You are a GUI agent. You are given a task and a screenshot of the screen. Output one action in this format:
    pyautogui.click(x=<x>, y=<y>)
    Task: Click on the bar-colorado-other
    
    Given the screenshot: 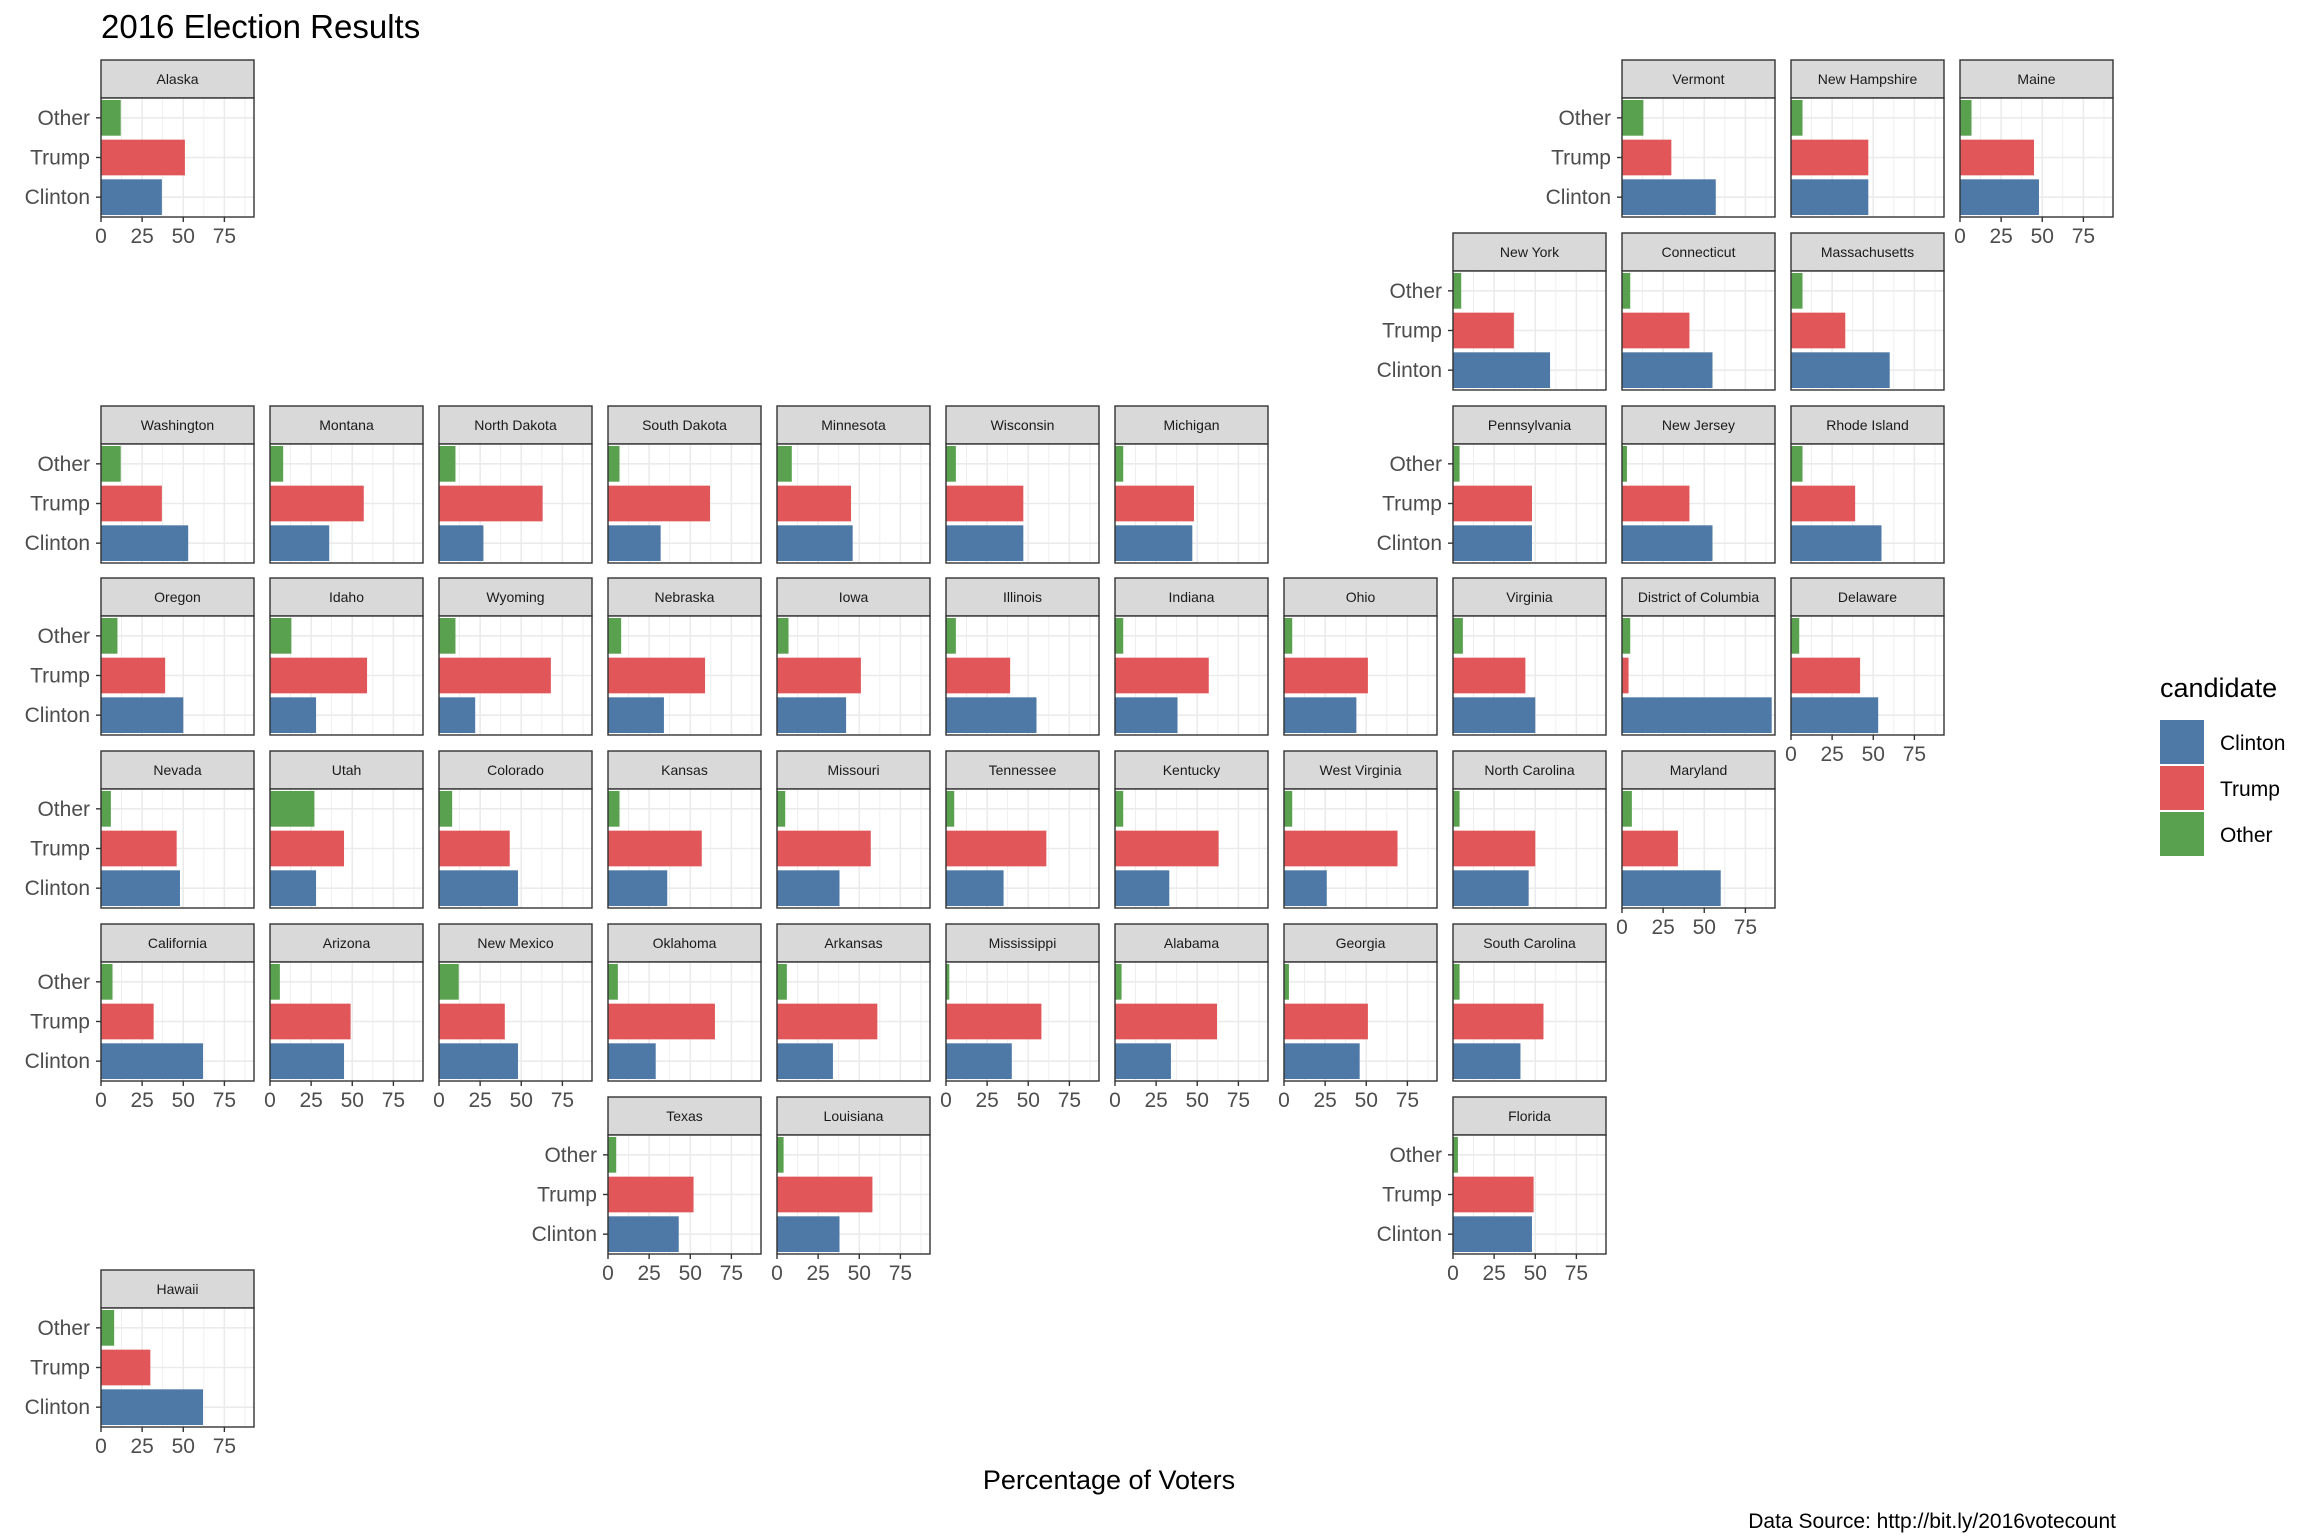 What is the action you would take?
    pyautogui.click(x=446, y=808)
    